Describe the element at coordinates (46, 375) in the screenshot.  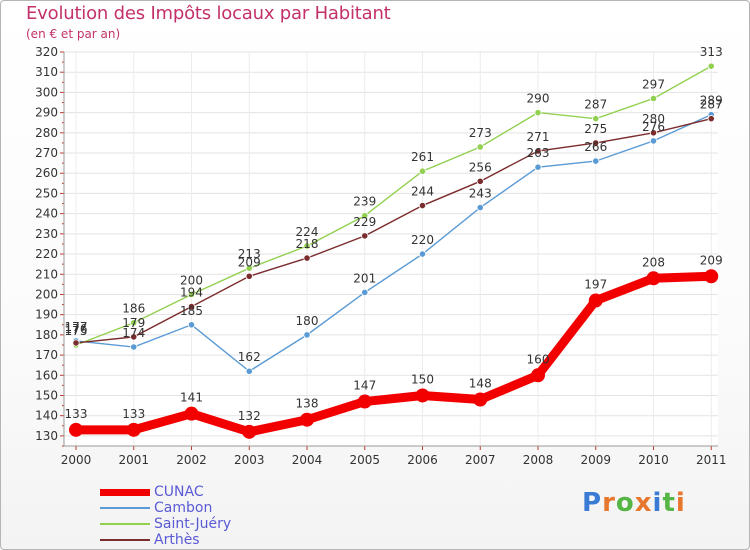
I see `y-tick-label: 160` at that location.